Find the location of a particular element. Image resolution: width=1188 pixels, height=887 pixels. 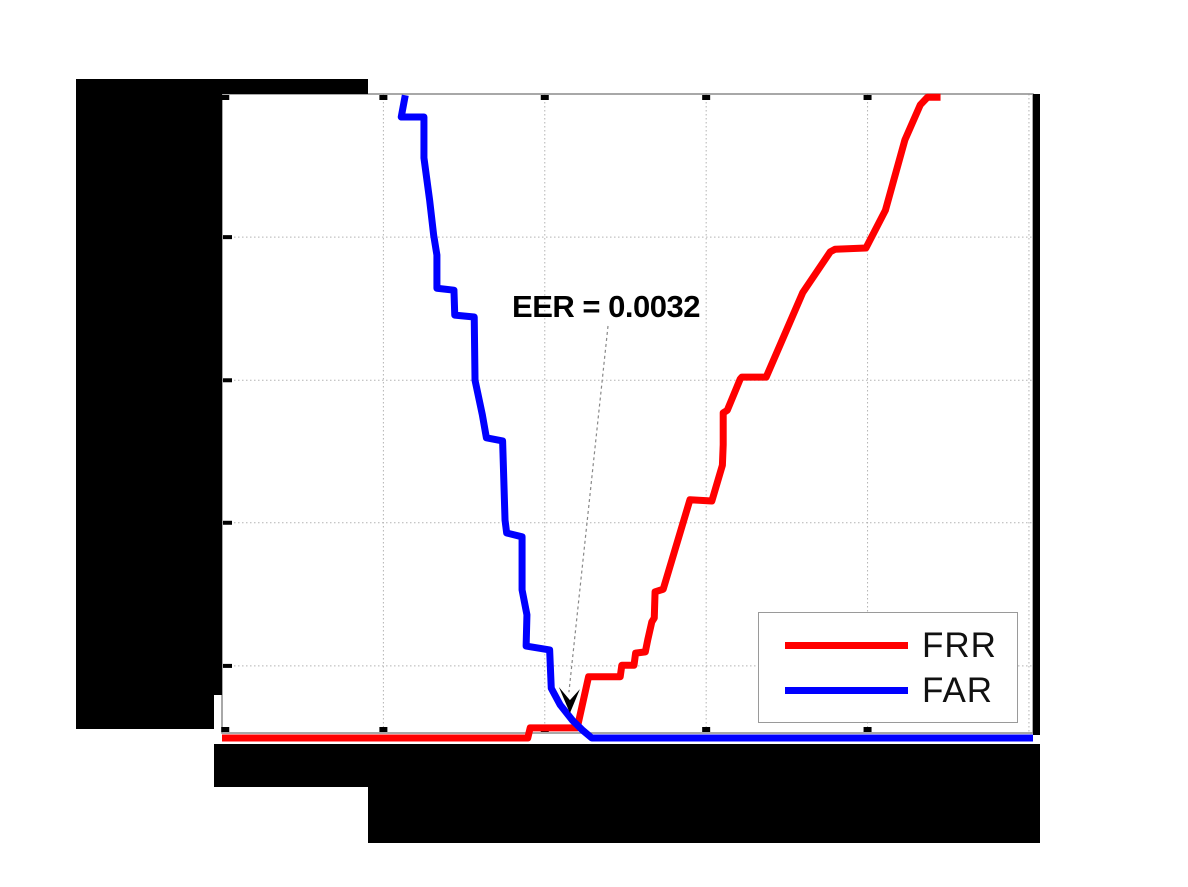

redacted-right-edge-bar is located at coordinates (1036, 414).